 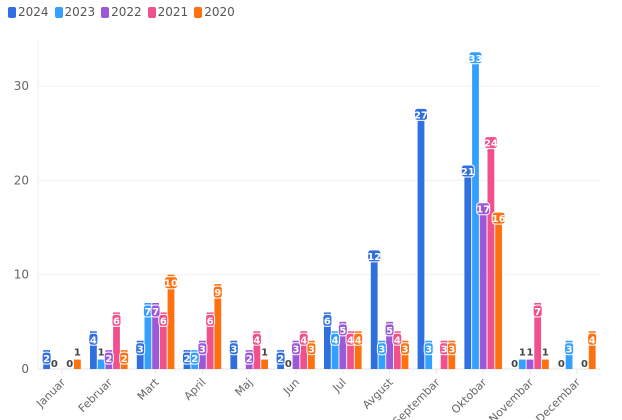 I want to click on bar-2020-Jul, so click(x=358, y=350).